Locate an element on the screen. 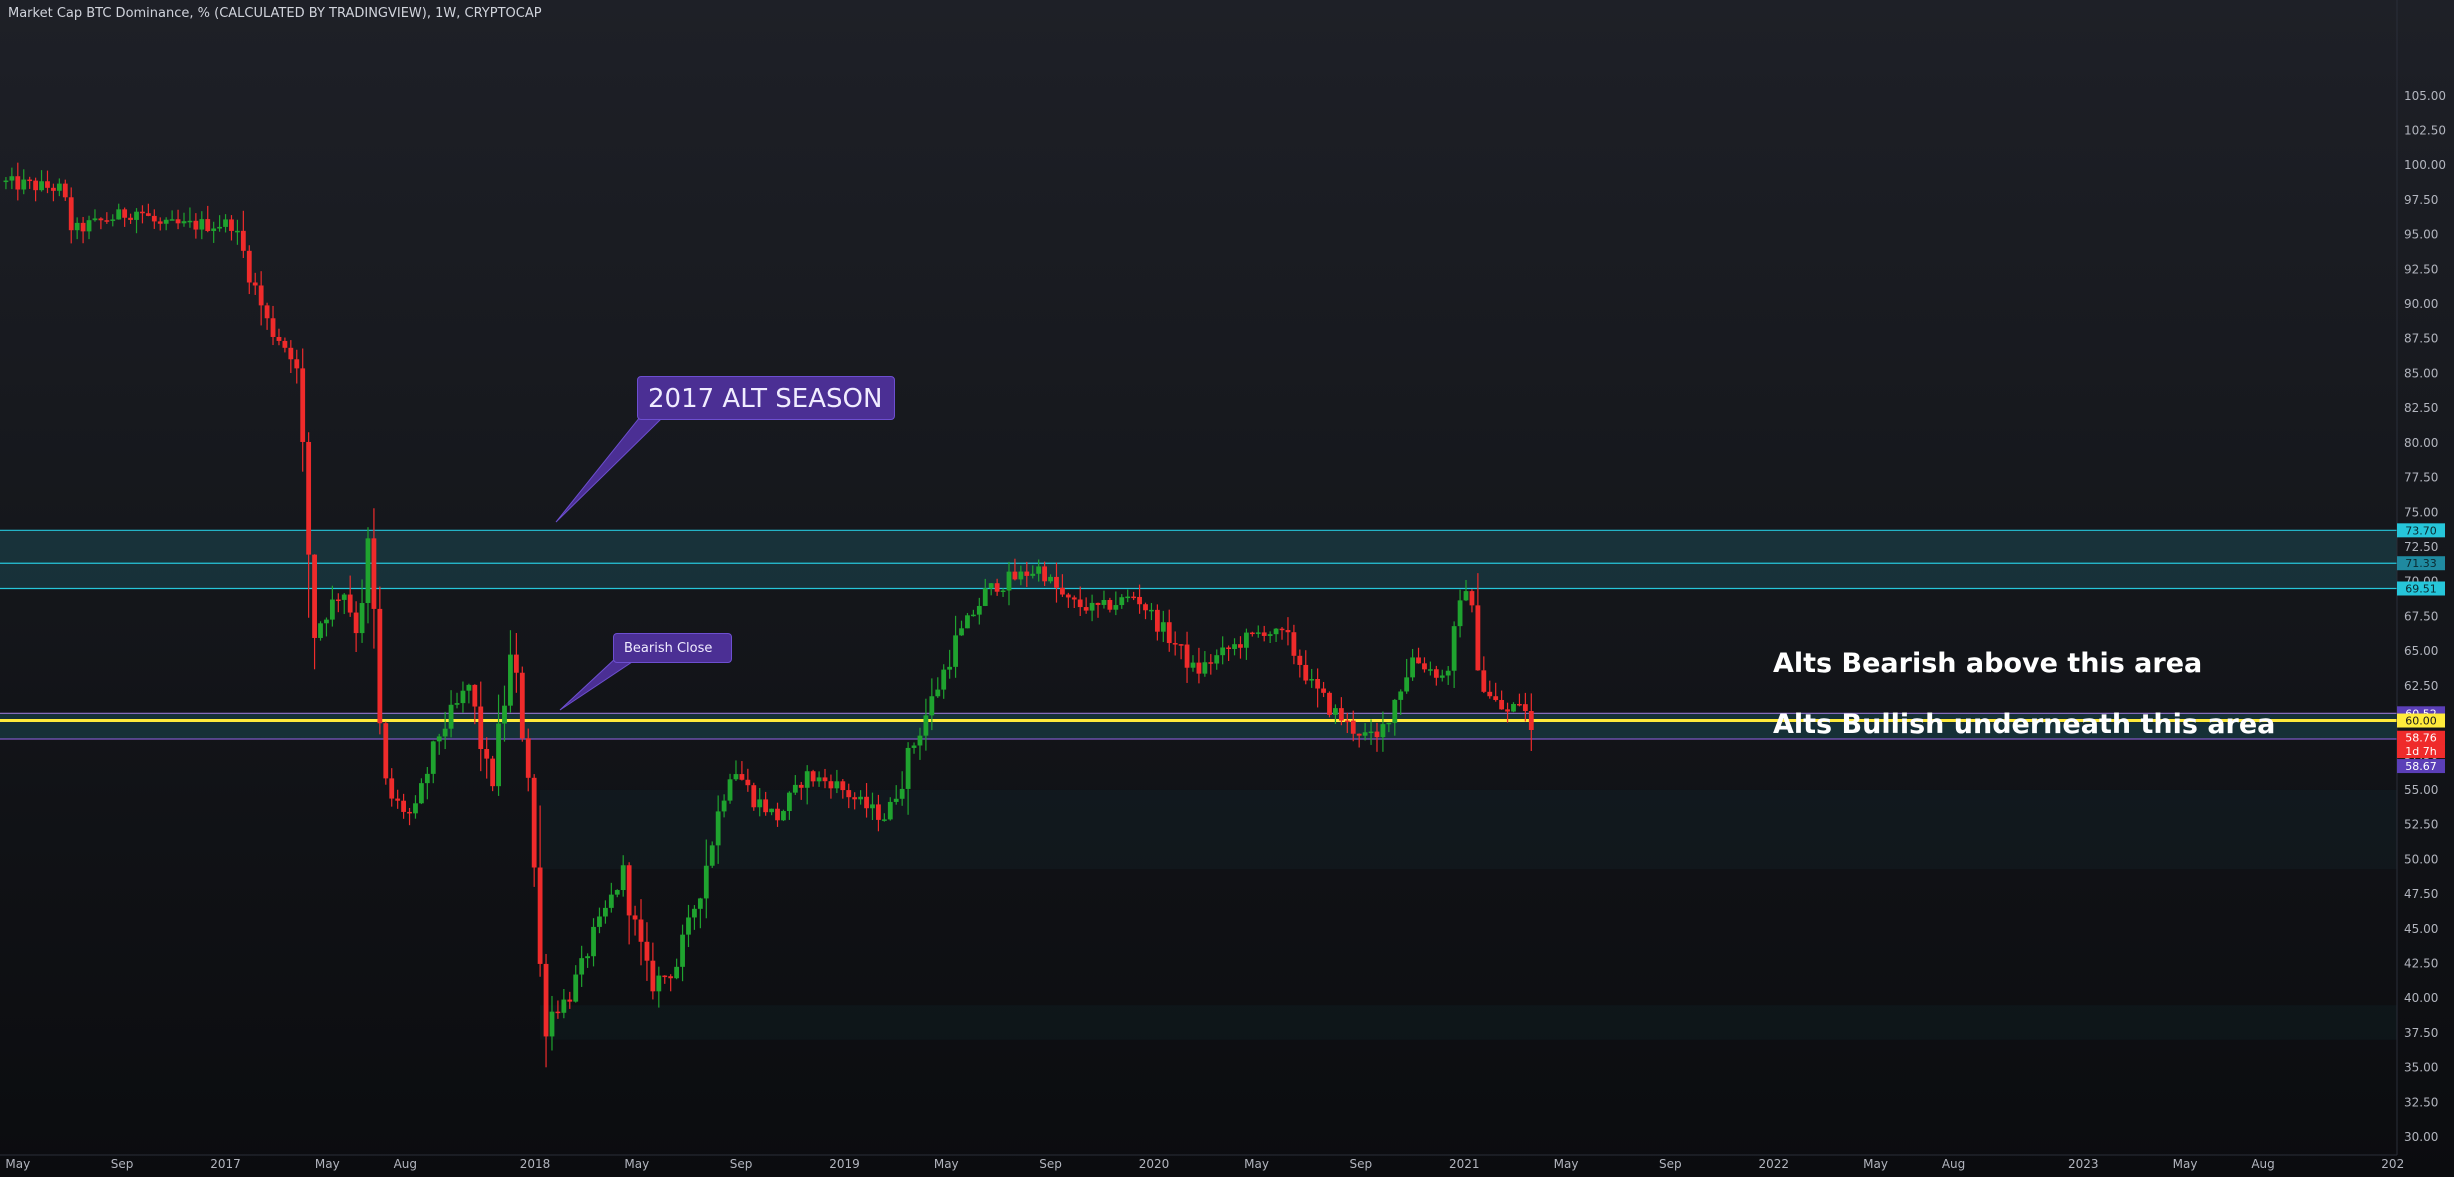 The width and height of the screenshot is (2454, 1177). x-tick-label: 2023 is located at coordinates (2083, 1164).